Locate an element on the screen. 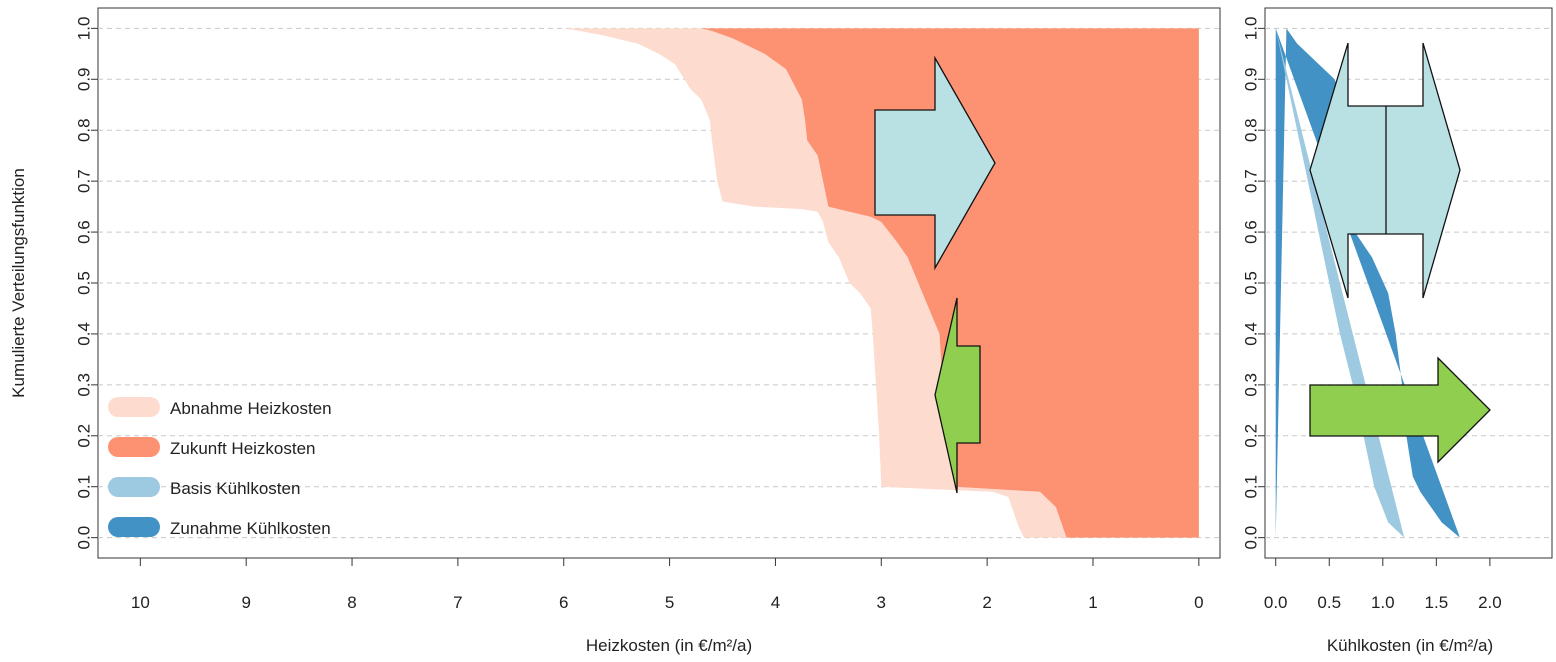  cooling-y-ticks: 0.0 0.1 0.2 0.3 0.4 0.5 0.6 0.7 0.8 0.9 1.0 is located at coordinates (1253, 283).